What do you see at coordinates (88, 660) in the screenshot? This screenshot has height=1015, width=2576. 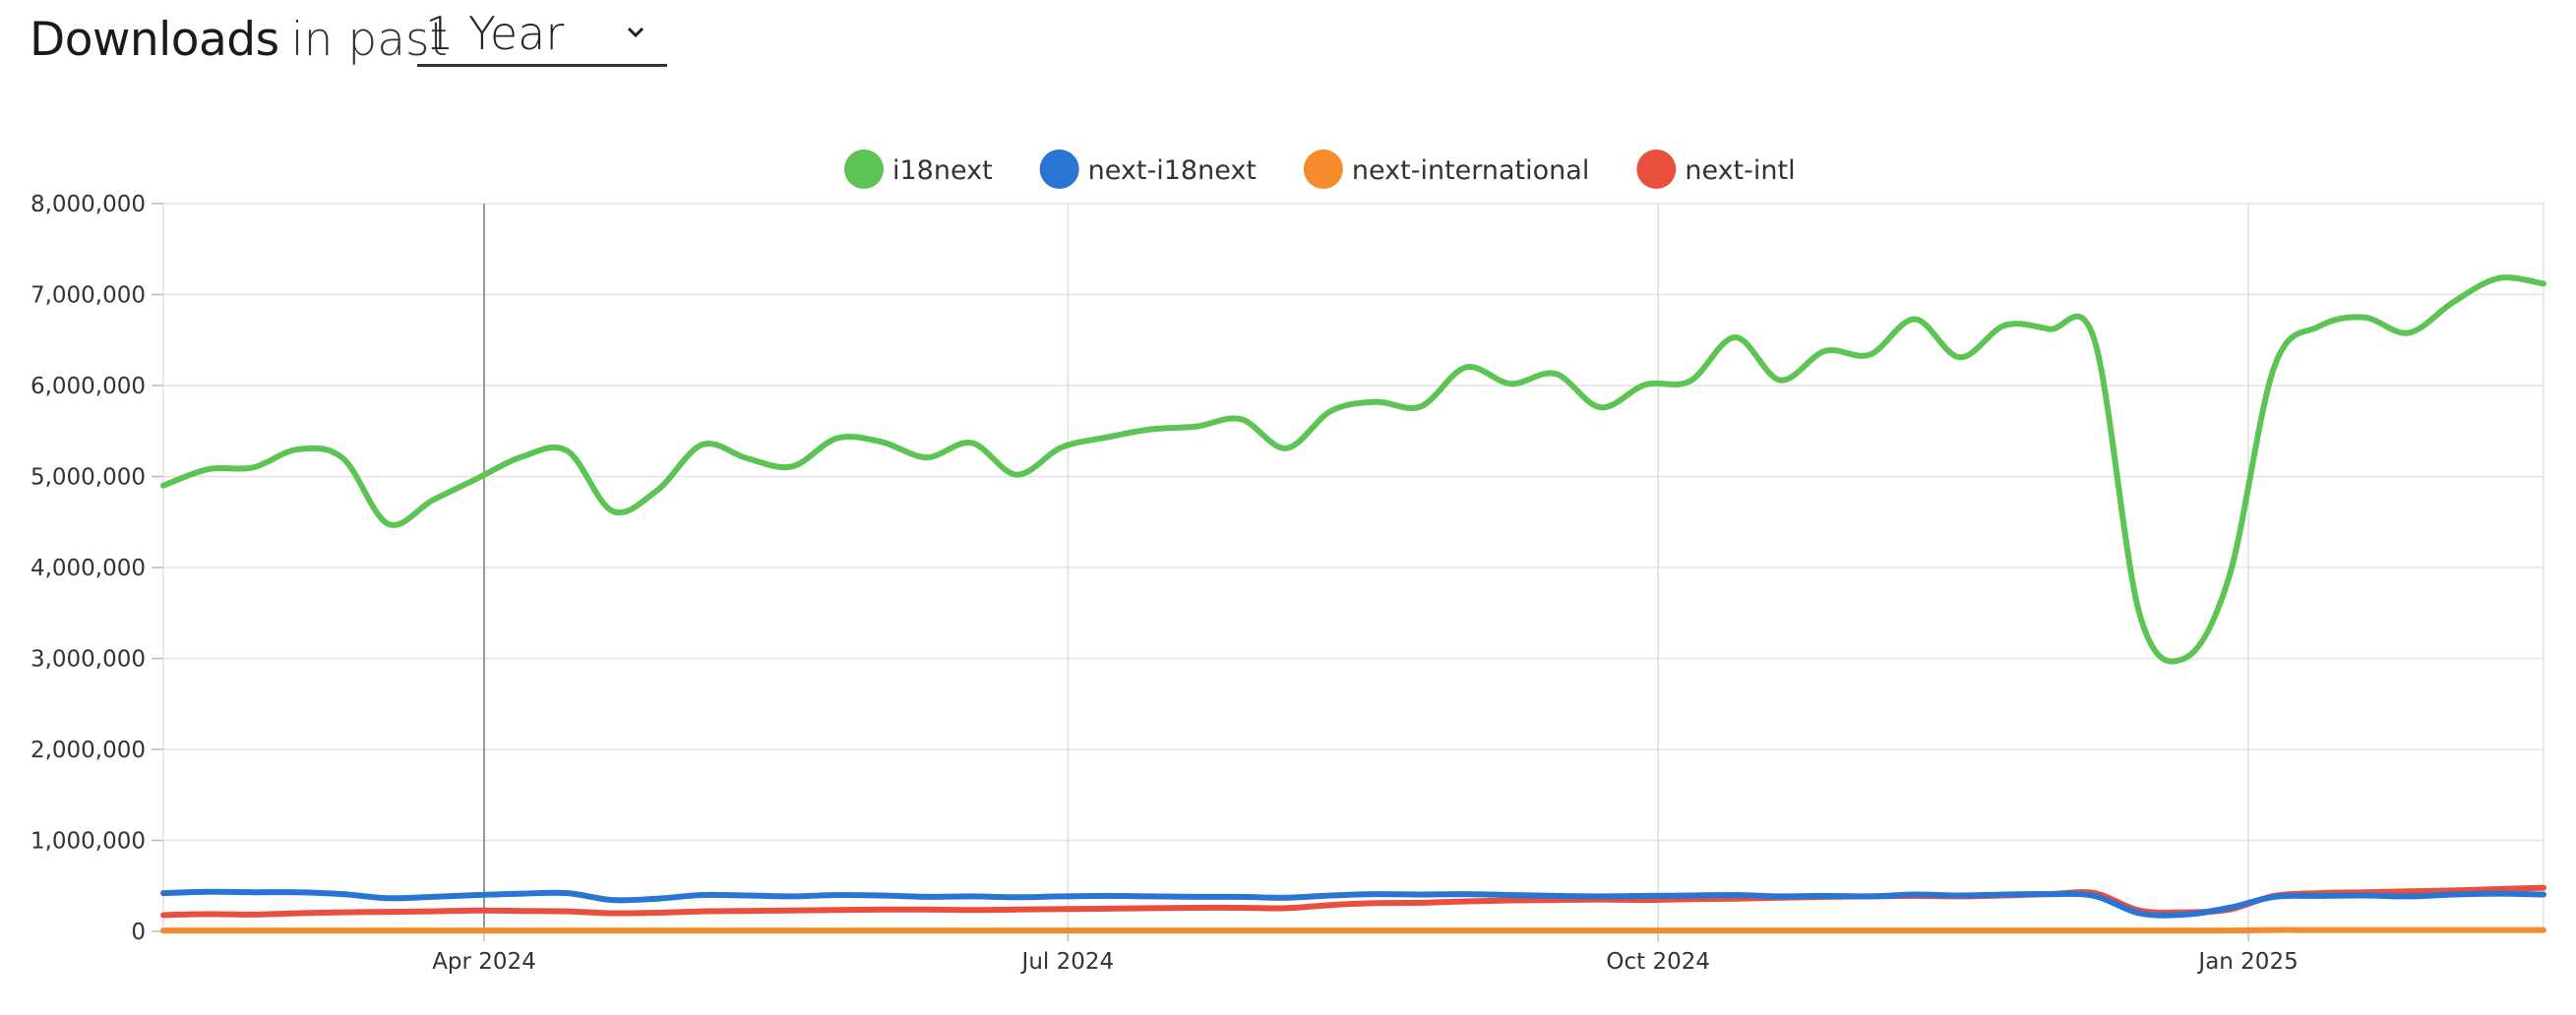 I see `y-tick-label: 3,000,000` at bounding box center [88, 660].